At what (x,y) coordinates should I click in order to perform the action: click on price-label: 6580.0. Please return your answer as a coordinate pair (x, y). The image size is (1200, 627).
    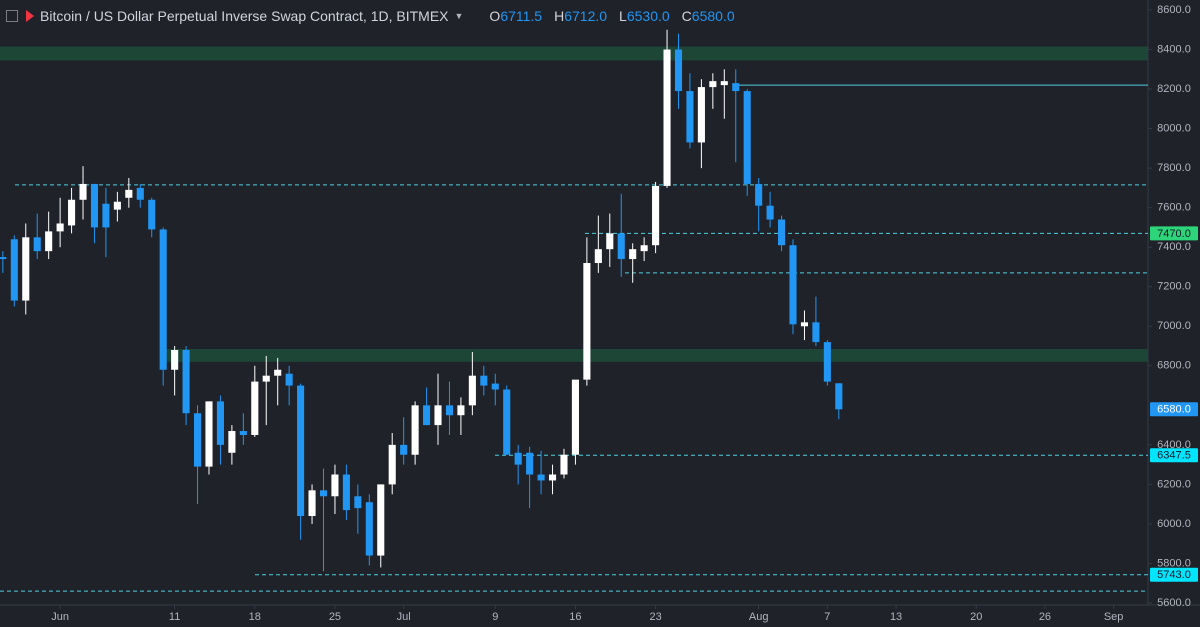
    Looking at the image, I should click on (1174, 410).